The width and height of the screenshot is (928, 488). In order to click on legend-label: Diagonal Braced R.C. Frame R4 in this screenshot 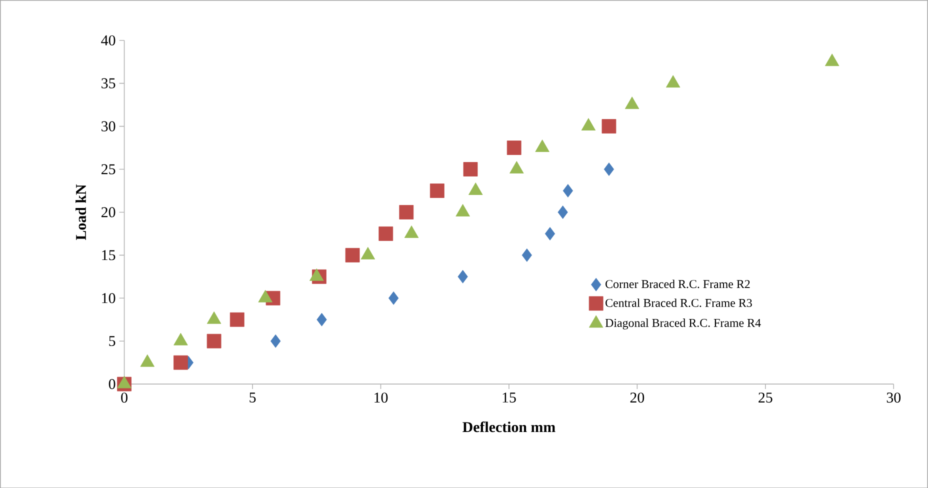, I will do `click(683, 324)`.